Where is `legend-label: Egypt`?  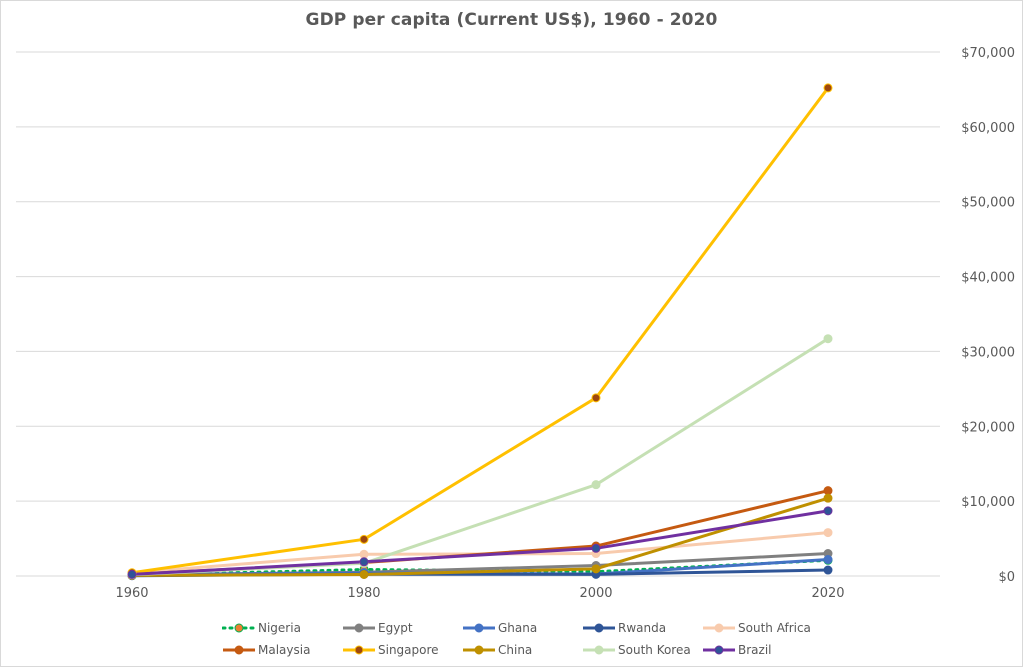
legend-label: Egypt is located at coordinates (395, 628).